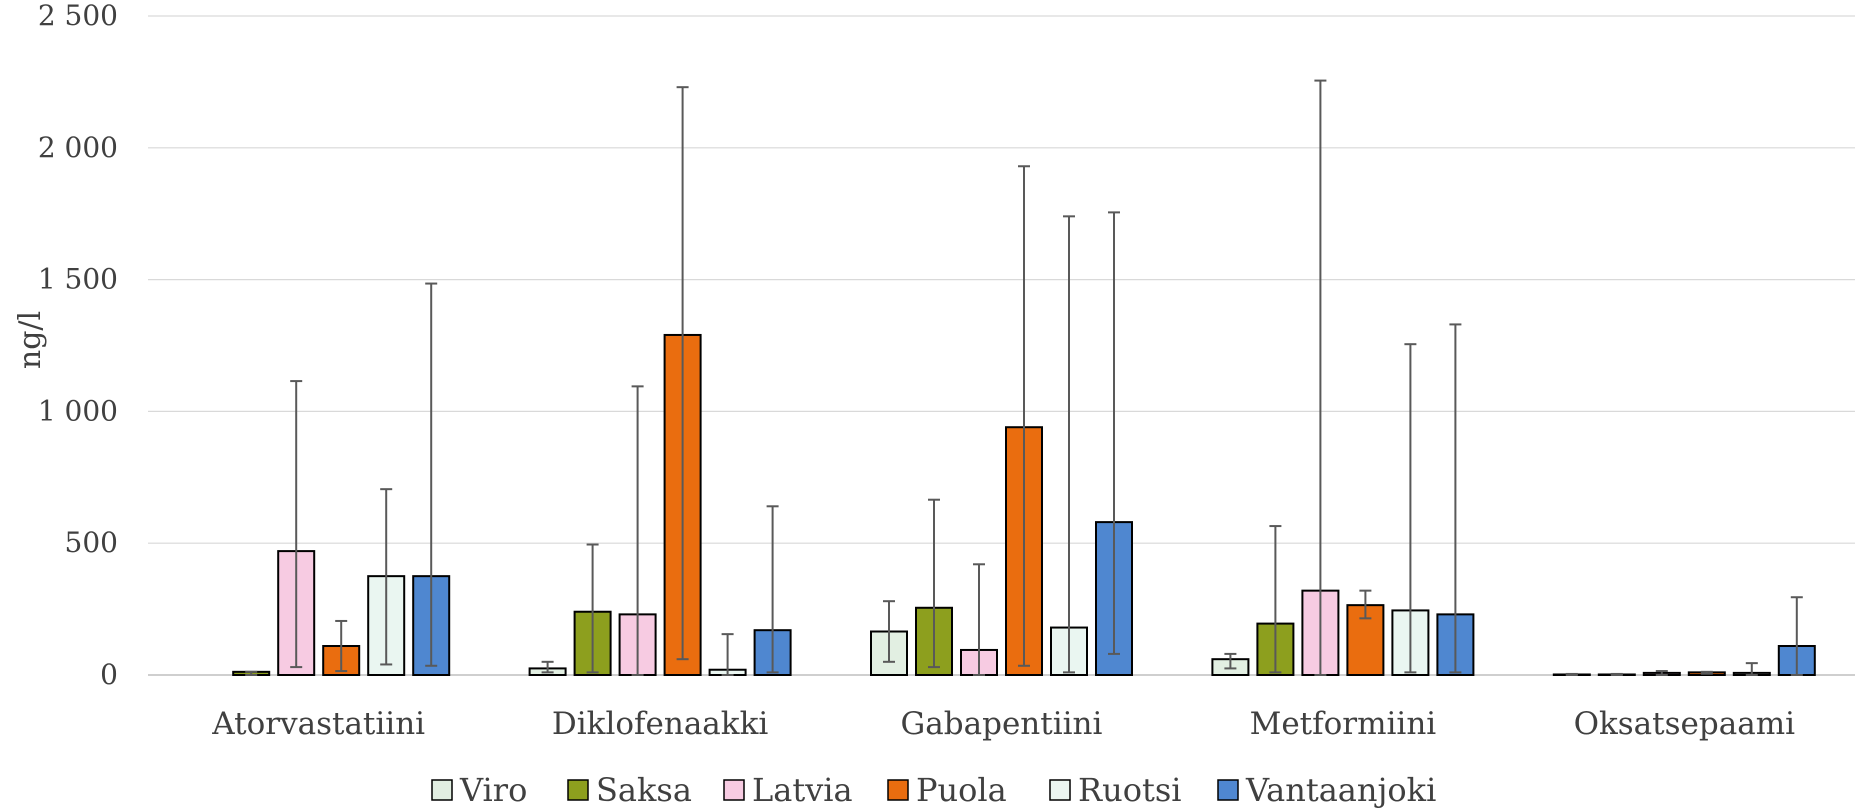 The image size is (1855, 812). What do you see at coordinates (1340, 790) in the screenshot?
I see `legend-label: Vantaanjoki` at bounding box center [1340, 790].